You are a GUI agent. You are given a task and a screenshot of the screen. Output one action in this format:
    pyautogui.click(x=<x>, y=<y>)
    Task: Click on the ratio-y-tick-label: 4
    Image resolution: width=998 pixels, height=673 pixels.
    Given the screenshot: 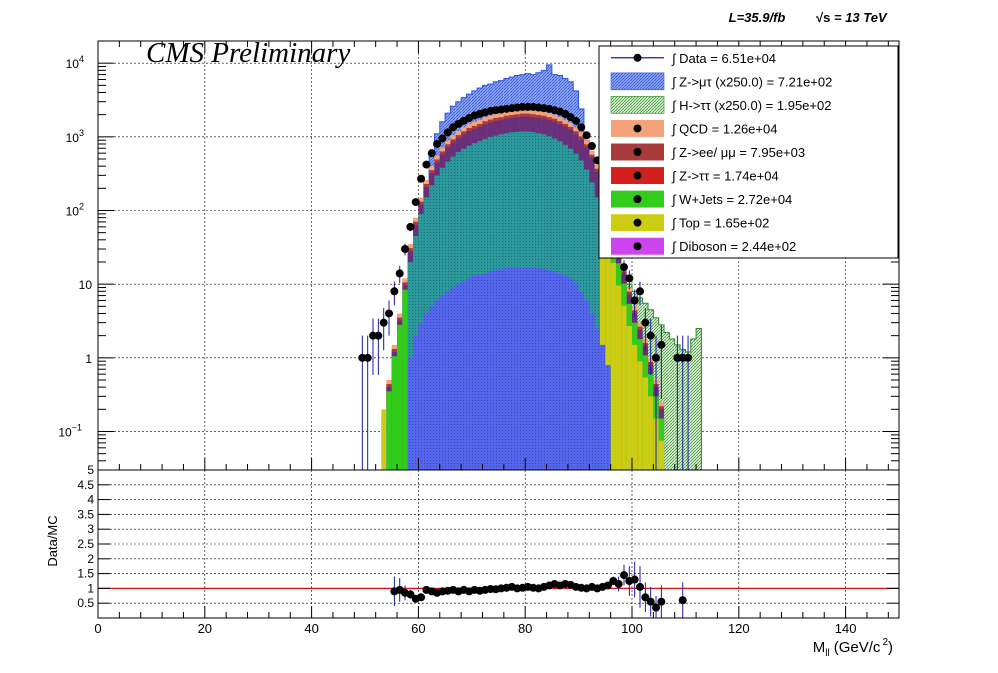 What is the action you would take?
    pyautogui.click(x=90, y=500)
    